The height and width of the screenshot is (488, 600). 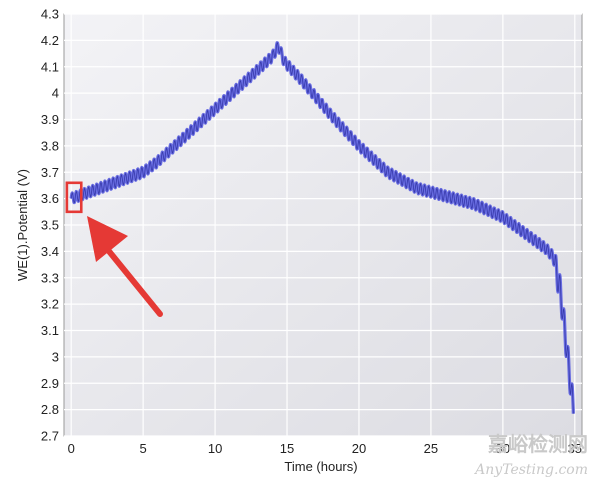 I want to click on x-tick-label: 35, so click(x=575, y=448).